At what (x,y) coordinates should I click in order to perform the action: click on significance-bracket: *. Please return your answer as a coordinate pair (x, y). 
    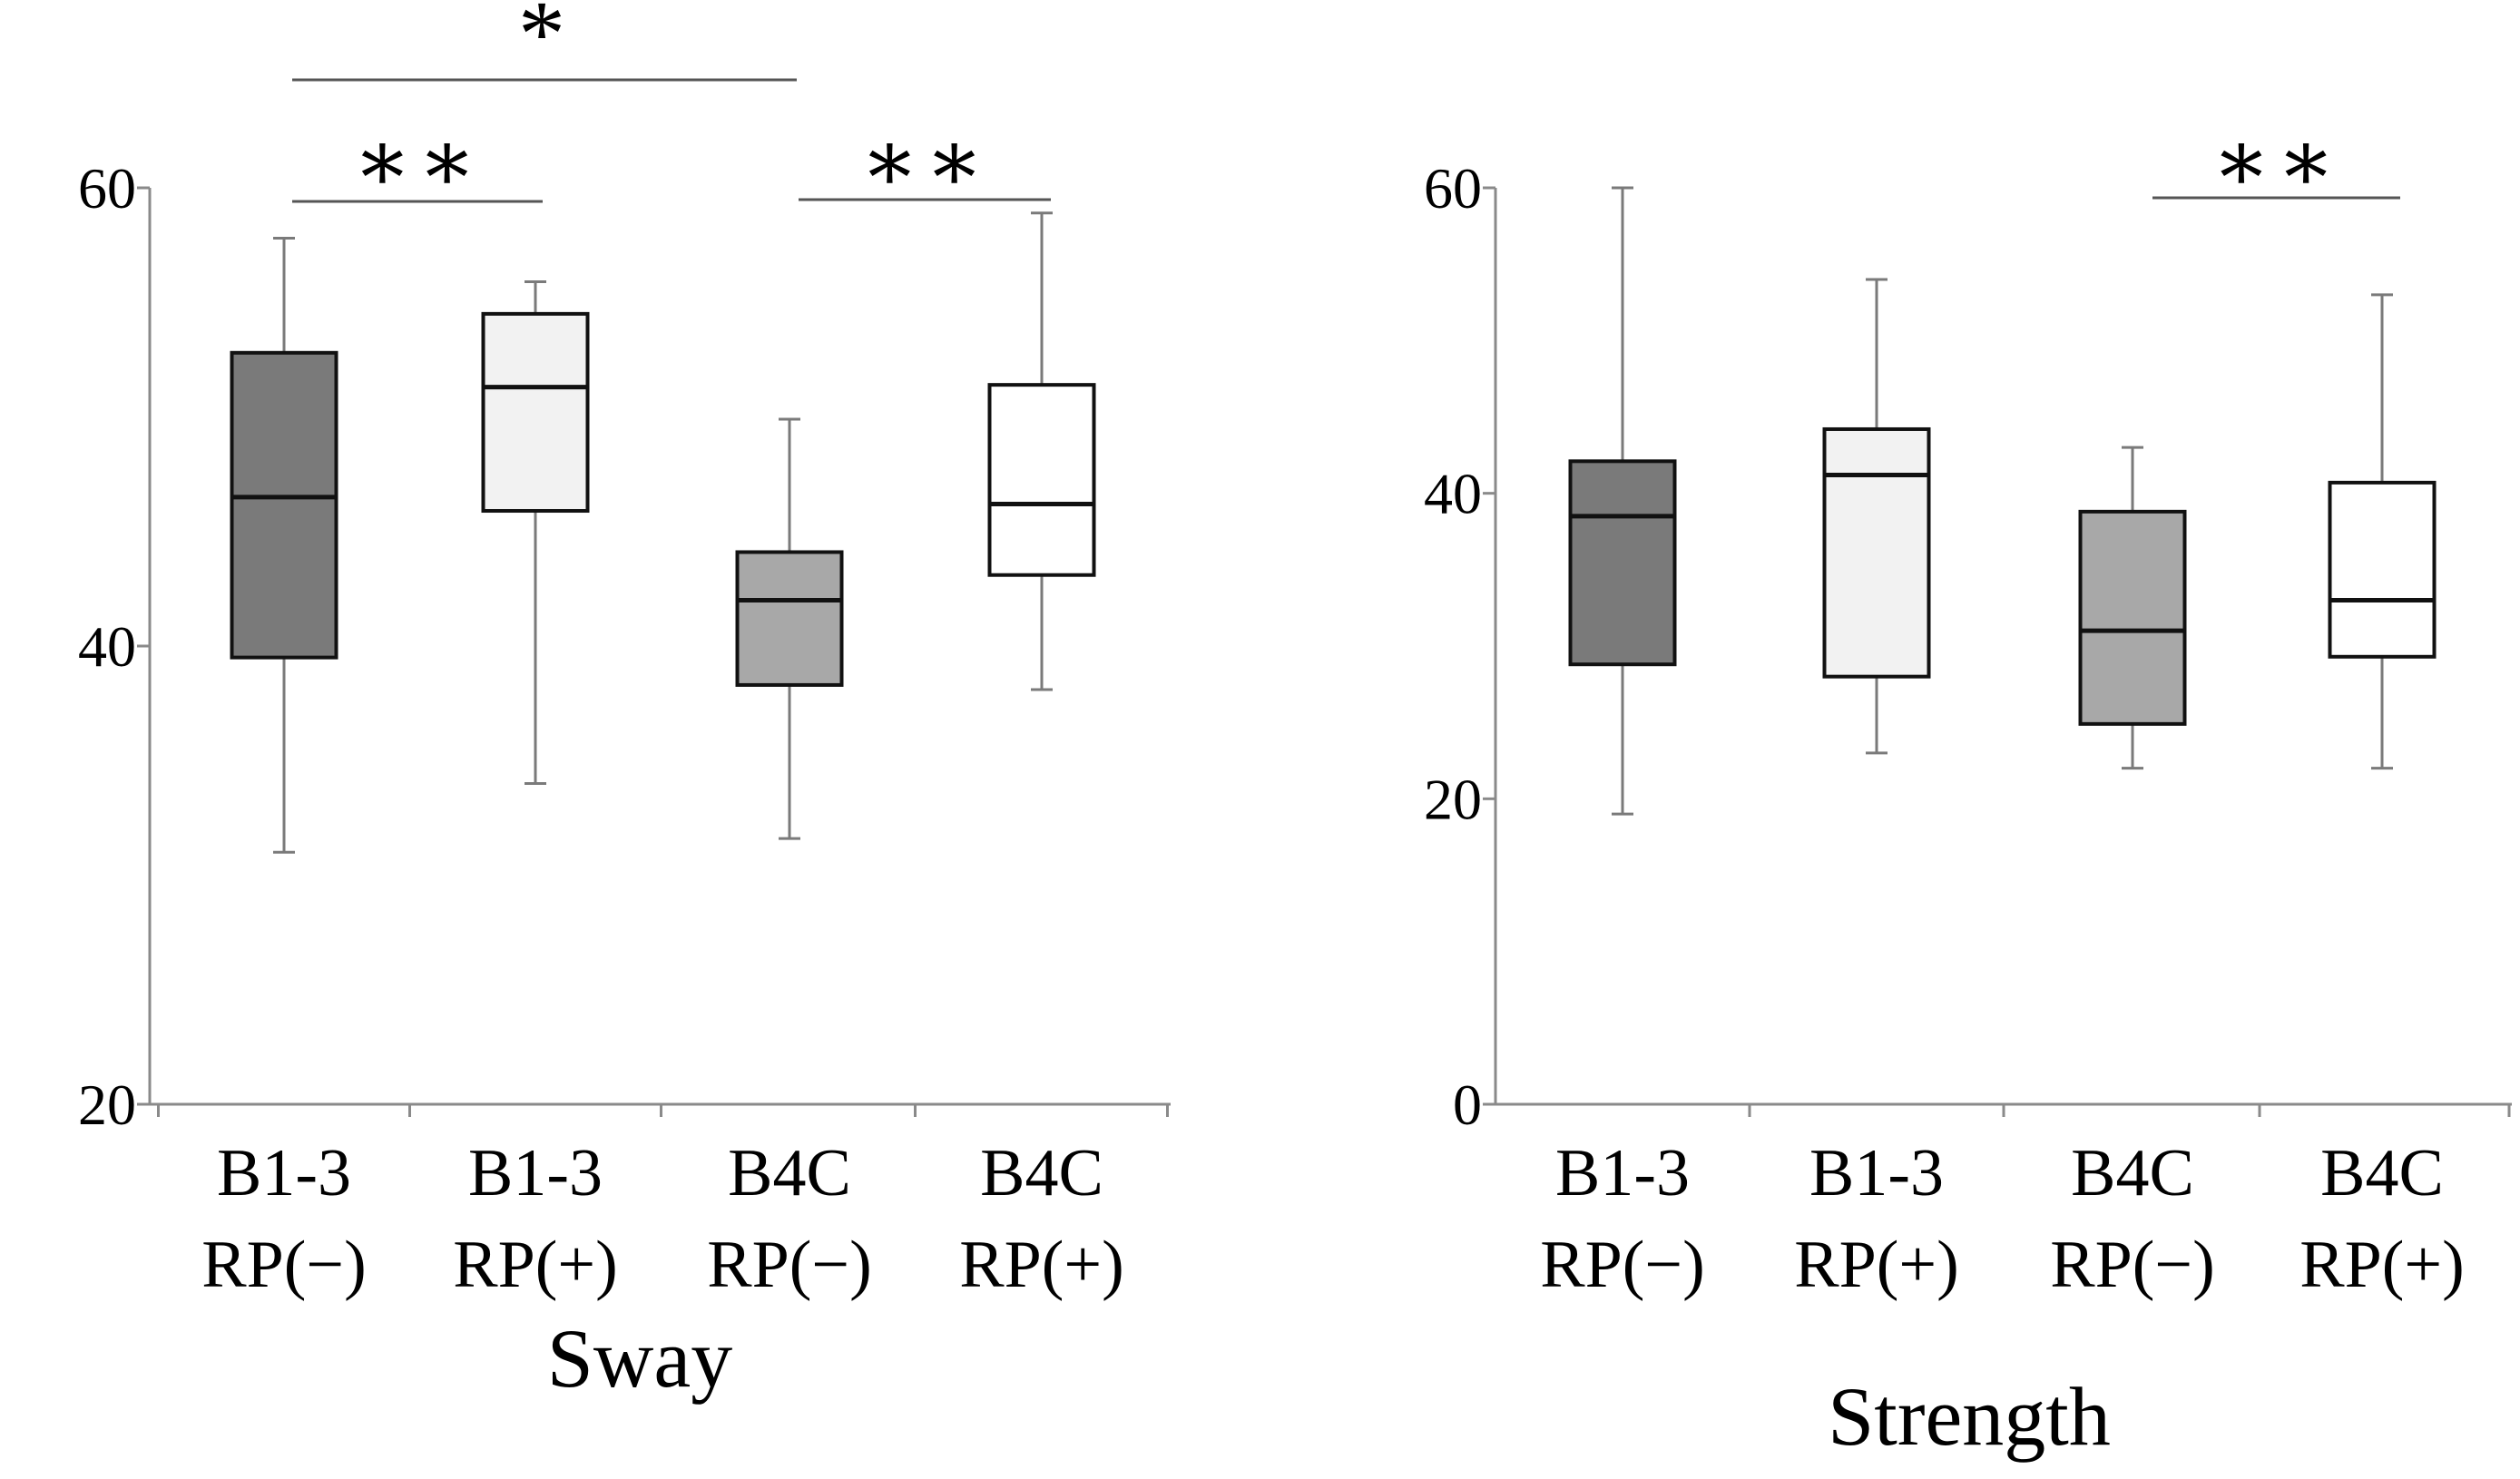
    Looking at the image, I should click on (544, 43).